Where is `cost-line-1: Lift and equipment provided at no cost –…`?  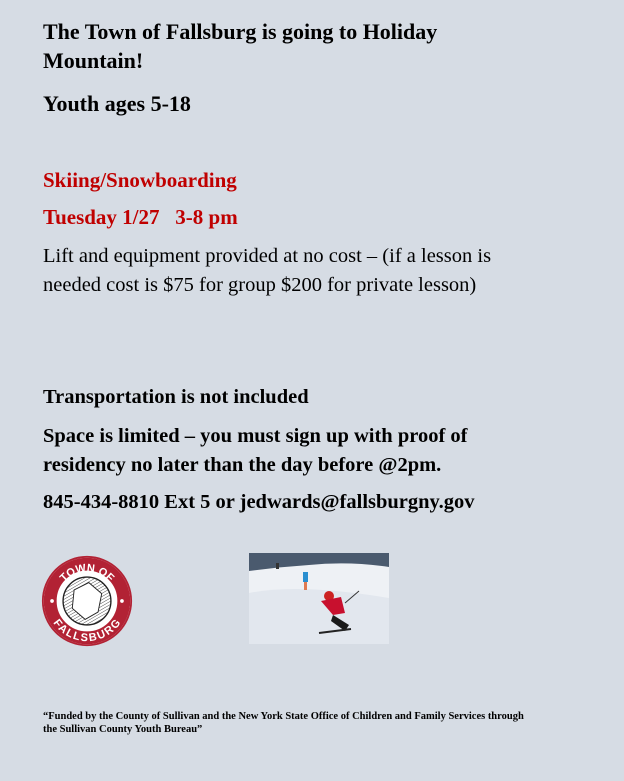 cost-line-1: Lift and equipment provided at no cost –… is located at coordinates (267, 256).